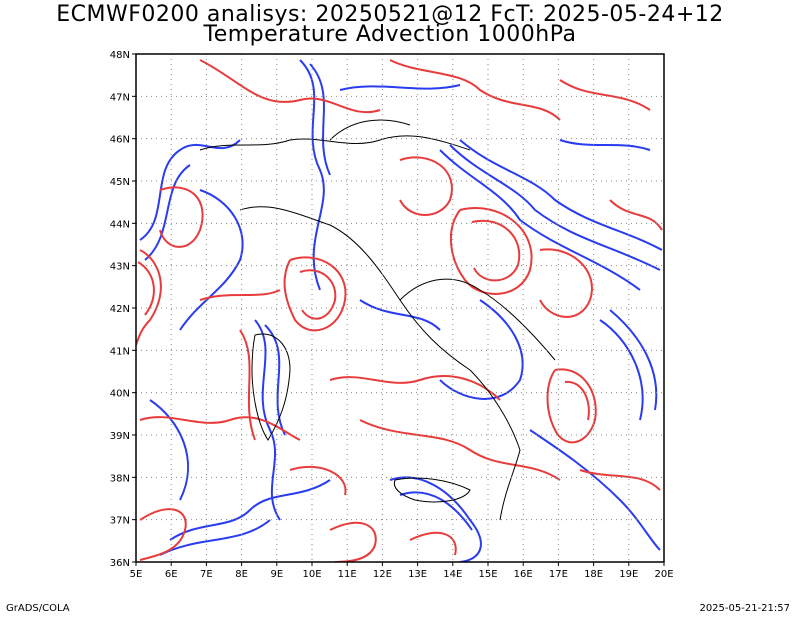 The height and width of the screenshot is (618, 800). What do you see at coordinates (120, 140) in the screenshot?
I see `lat-tick-label: 46N` at bounding box center [120, 140].